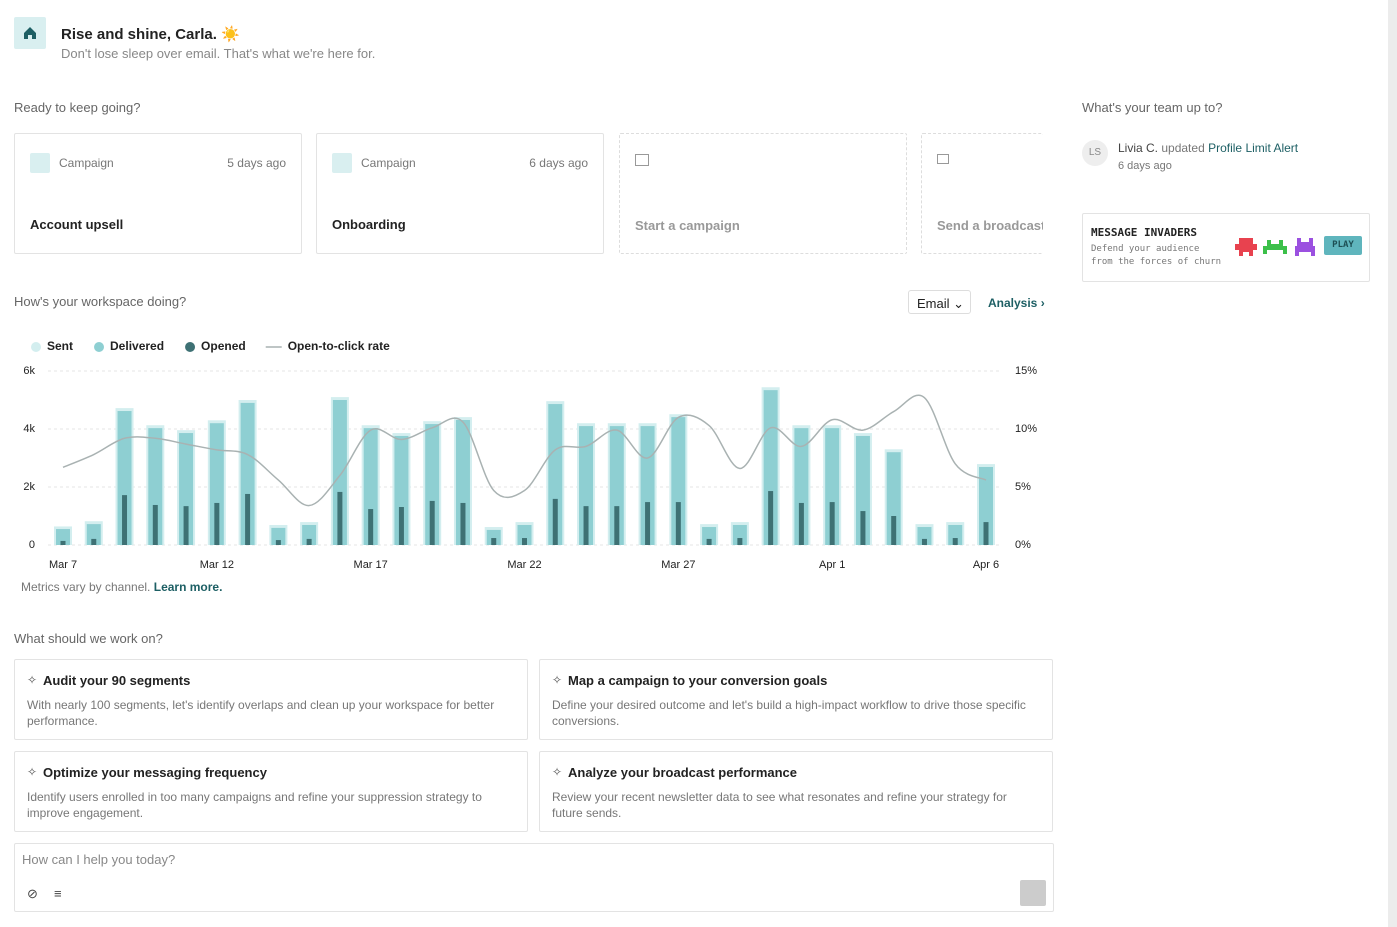 The height and width of the screenshot is (927, 1397). What do you see at coordinates (1023, 545) in the screenshot?
I see `y2-tick-label: 0%` at bounding box center [1023, 545].